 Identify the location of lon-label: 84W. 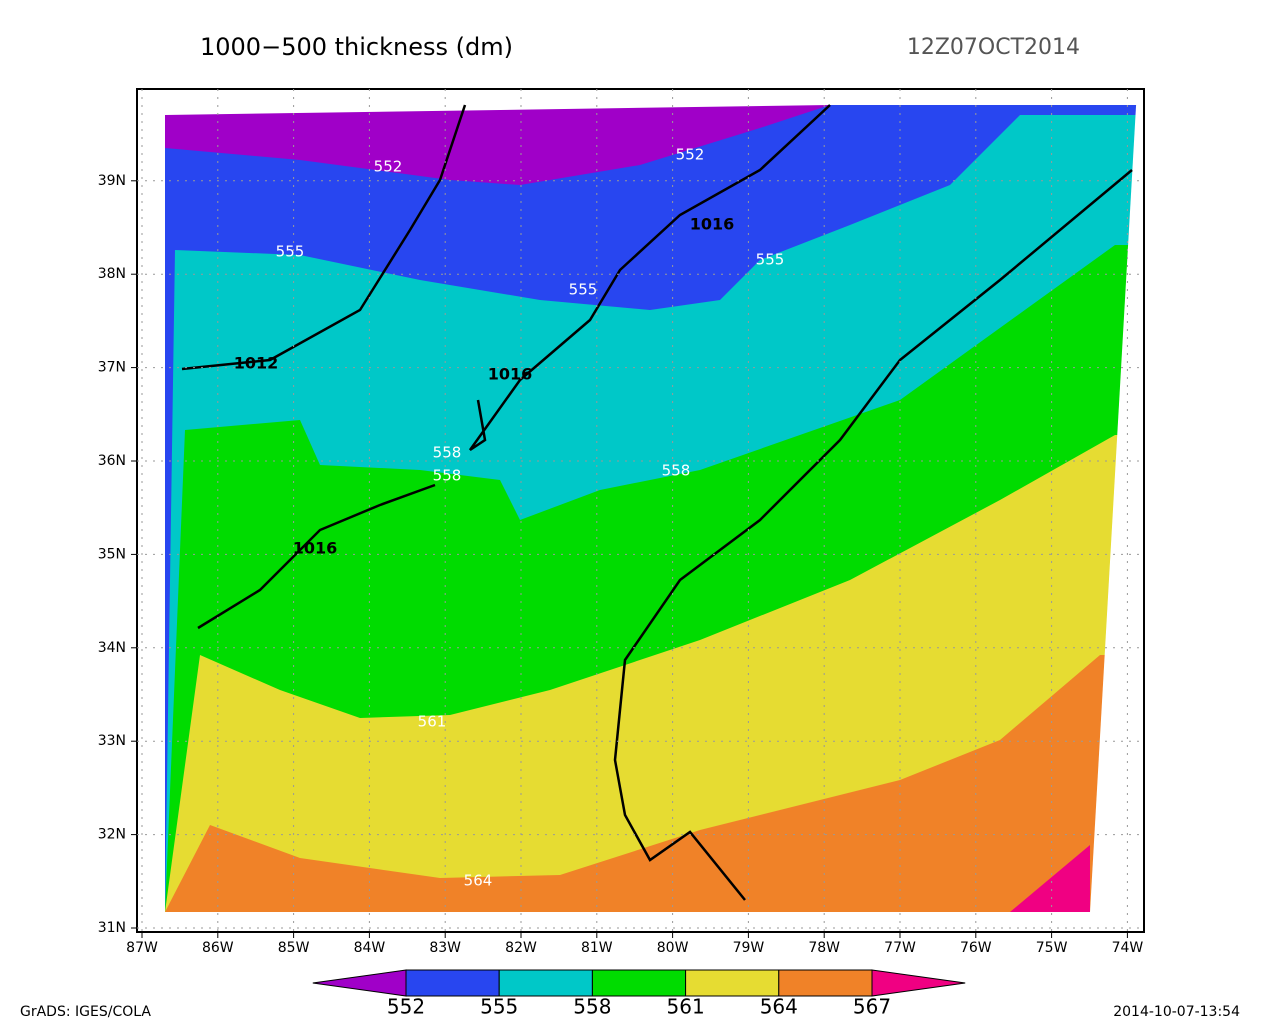
(370, 948).